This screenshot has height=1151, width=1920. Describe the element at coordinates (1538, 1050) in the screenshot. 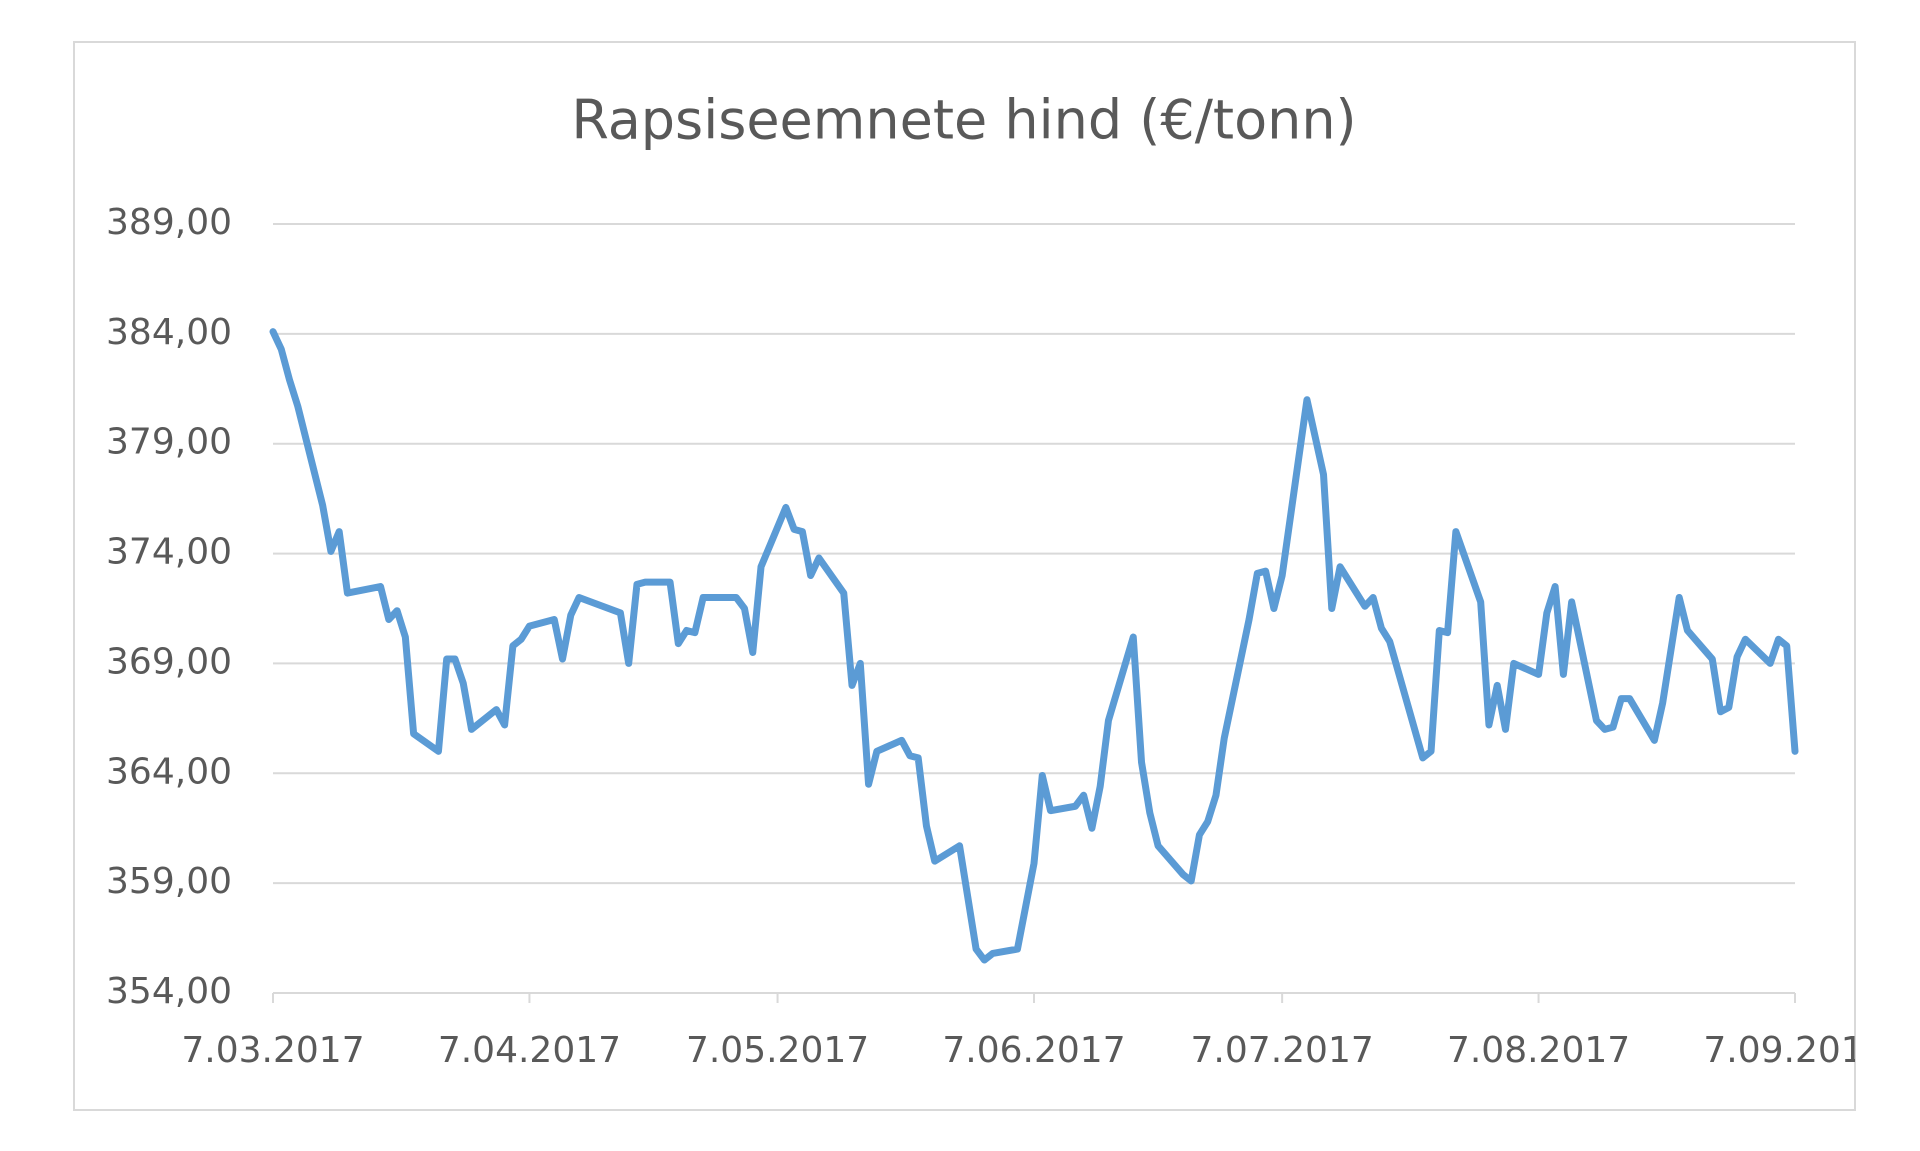

I see `x-tick-label: 7.08.2017` at that location.